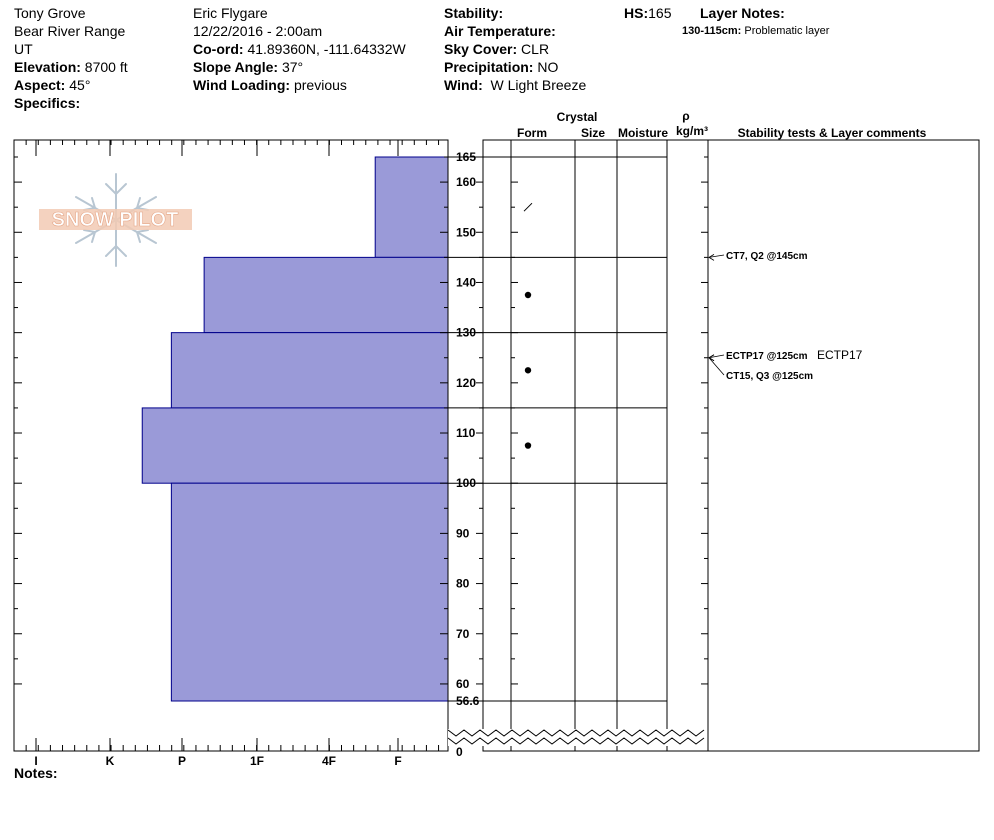  Describe the element at coordinates (217, 761) in the screenshot. I see `hardness-axis-labels: I K P 1F 4F F` at that location.